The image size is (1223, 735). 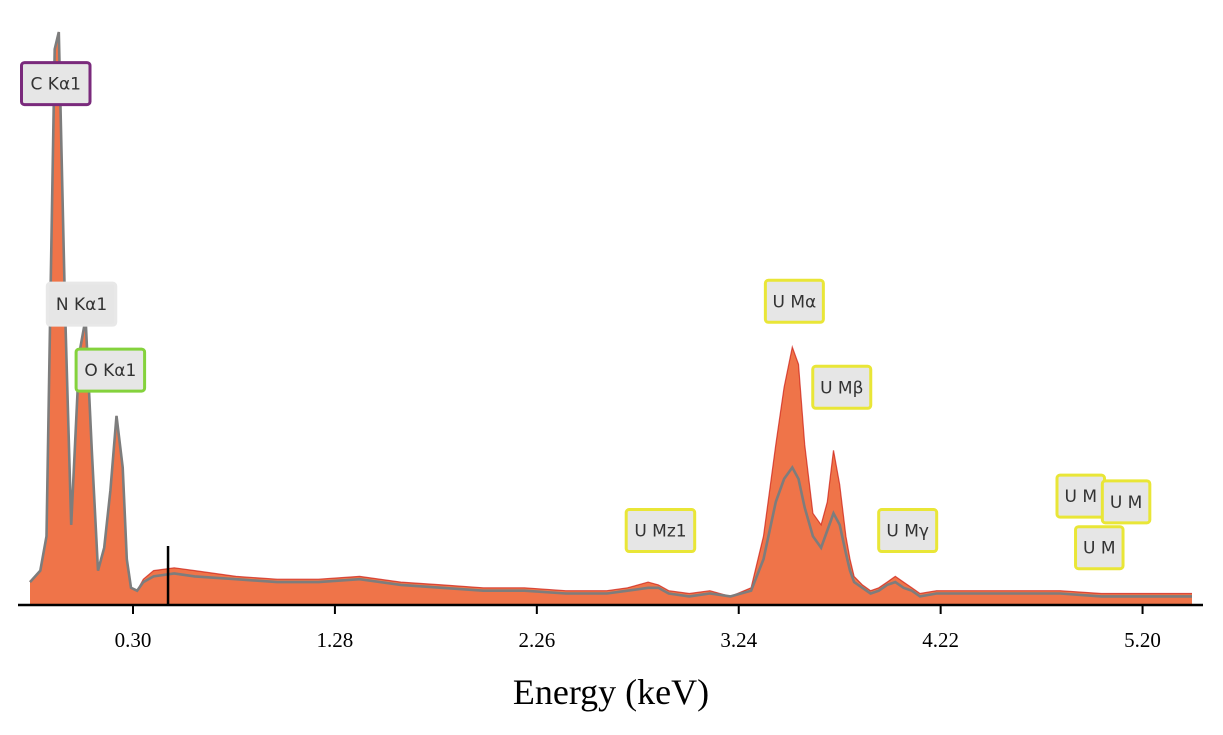 I want to click on peak-label-text: U Mβ, so click(x=841, y=388).